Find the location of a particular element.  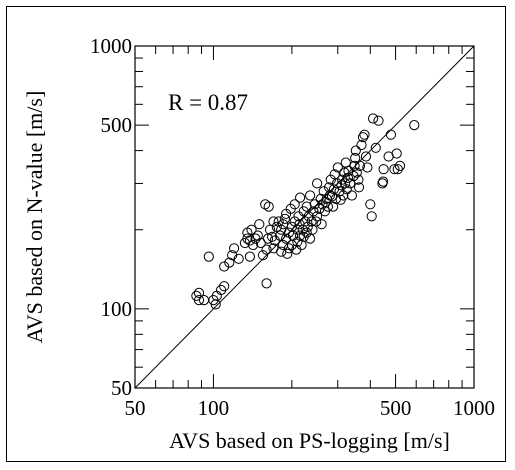

y-tick-label: 500 is located at coordinates (117, 125).